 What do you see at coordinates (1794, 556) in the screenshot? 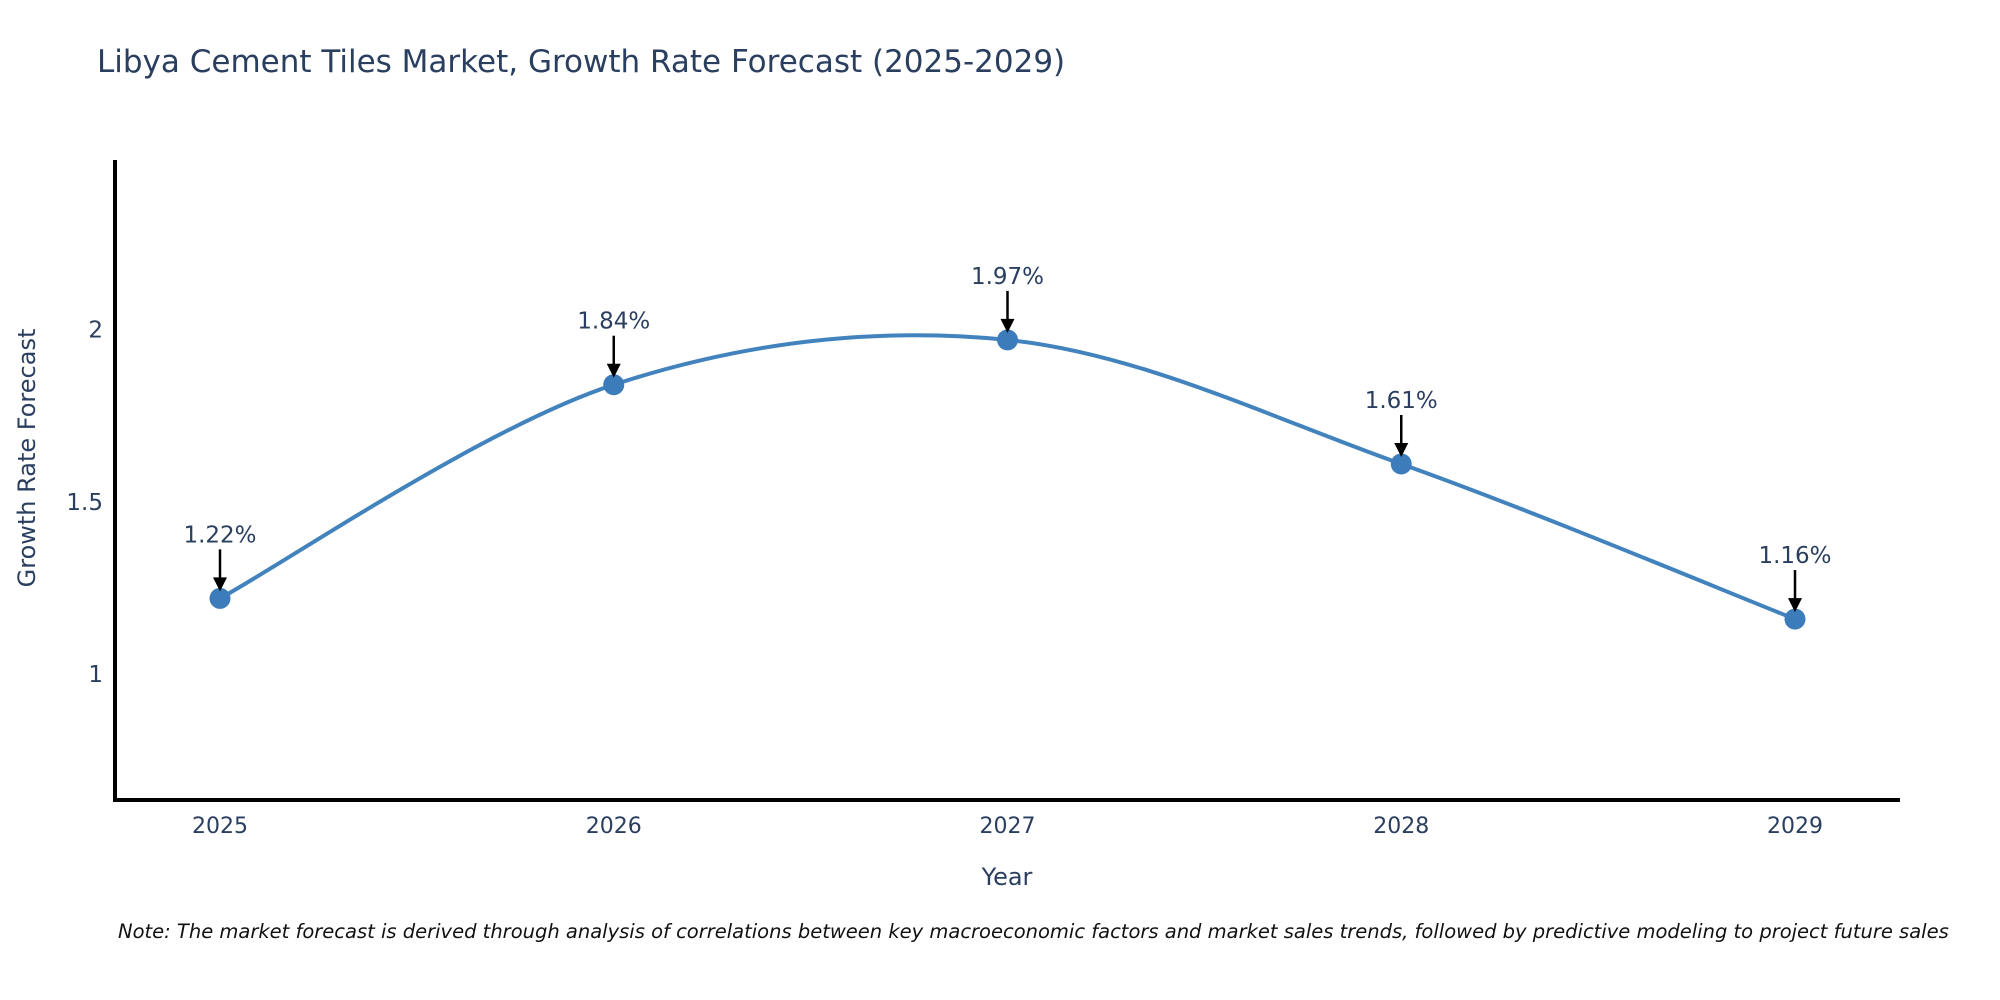
I see `annotation-label: 1.16%` at bounding box center [1794, 556].